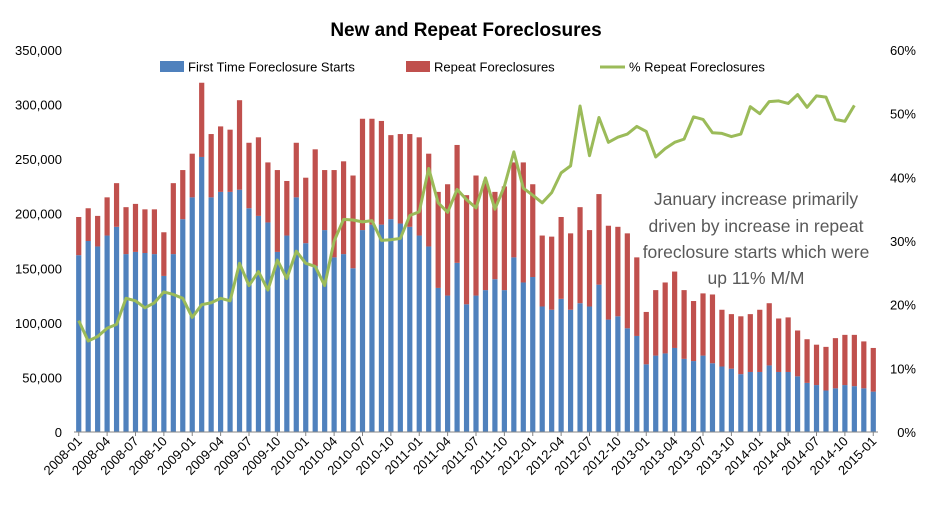 The image size is (932, 531). What do you see at coordinates (38, 268) in the screenshot?
I see `y-left-tick-label: 150,000` at bounding box center [38, 268].